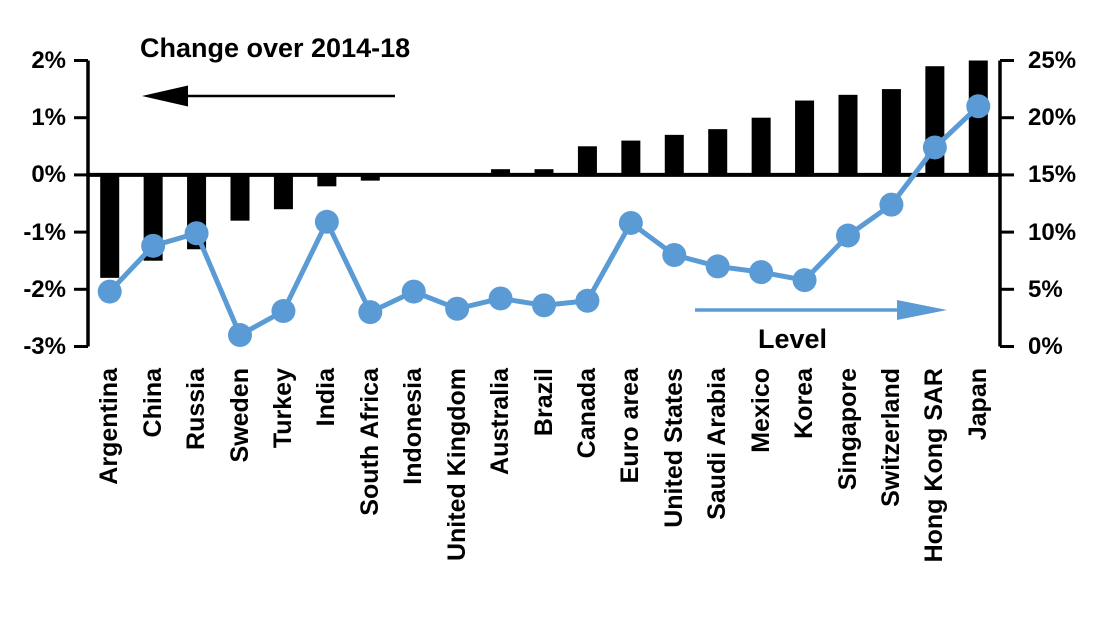  Describe the element at coordinates (413, 291) in the screenshot. I see `level-point-indonesia` at that location.